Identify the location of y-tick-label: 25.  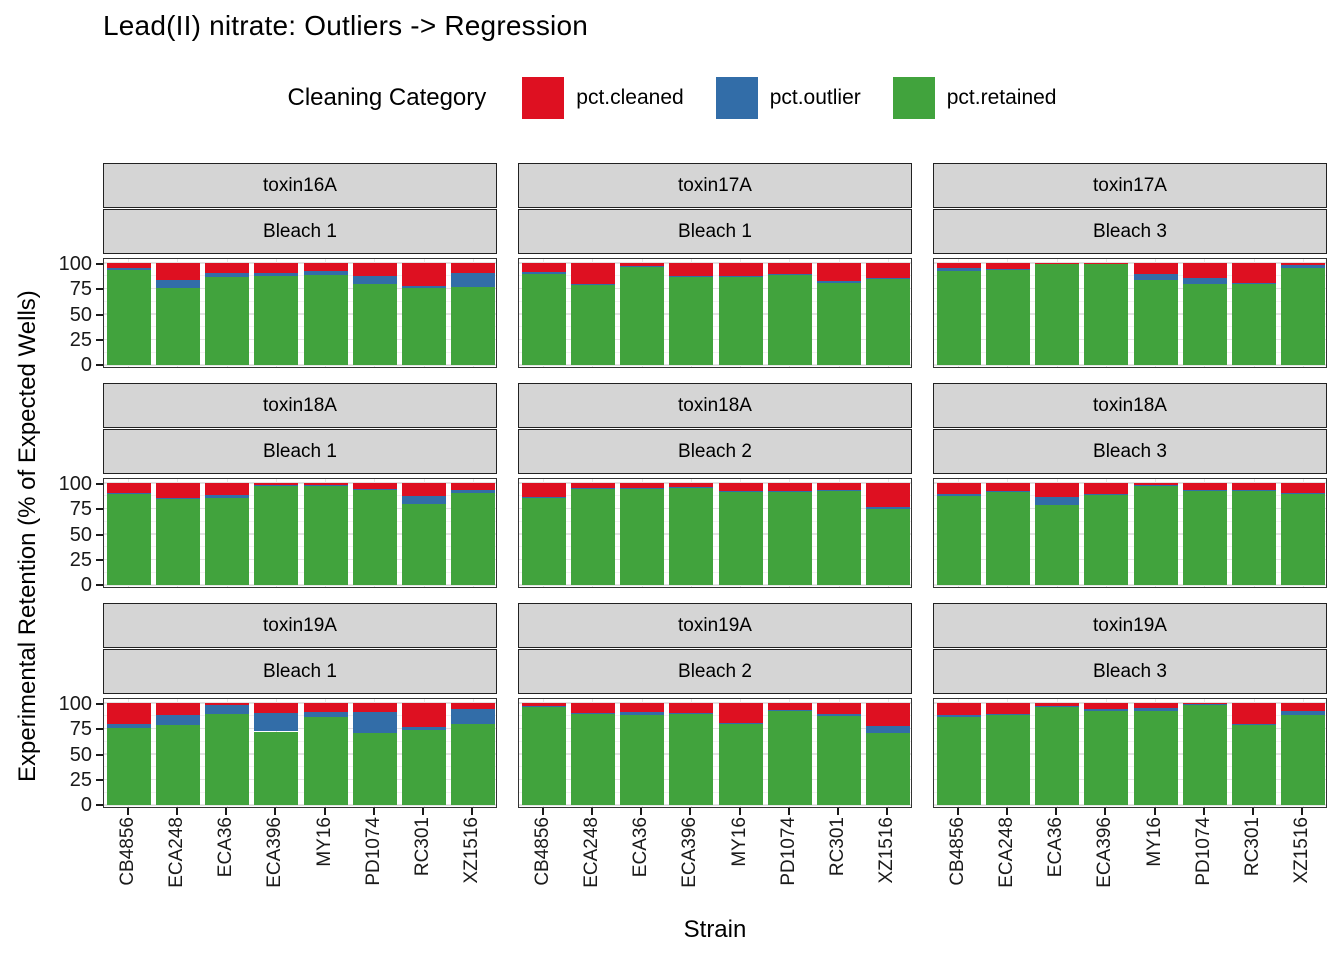
(80, 559).